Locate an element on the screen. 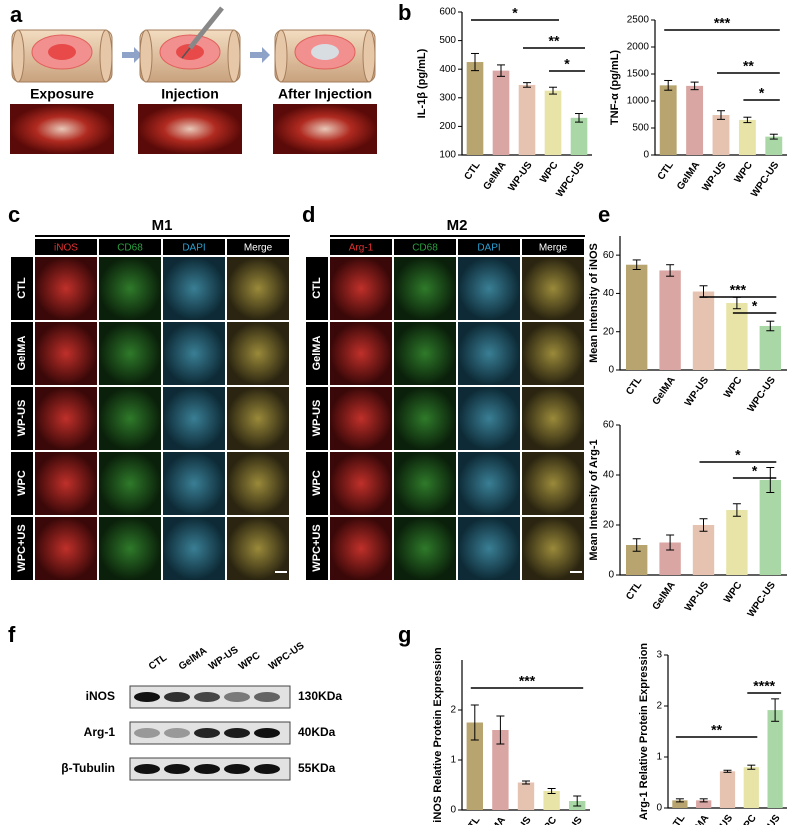  channel-label: Arg-1 is located at coordinates (361, 248).